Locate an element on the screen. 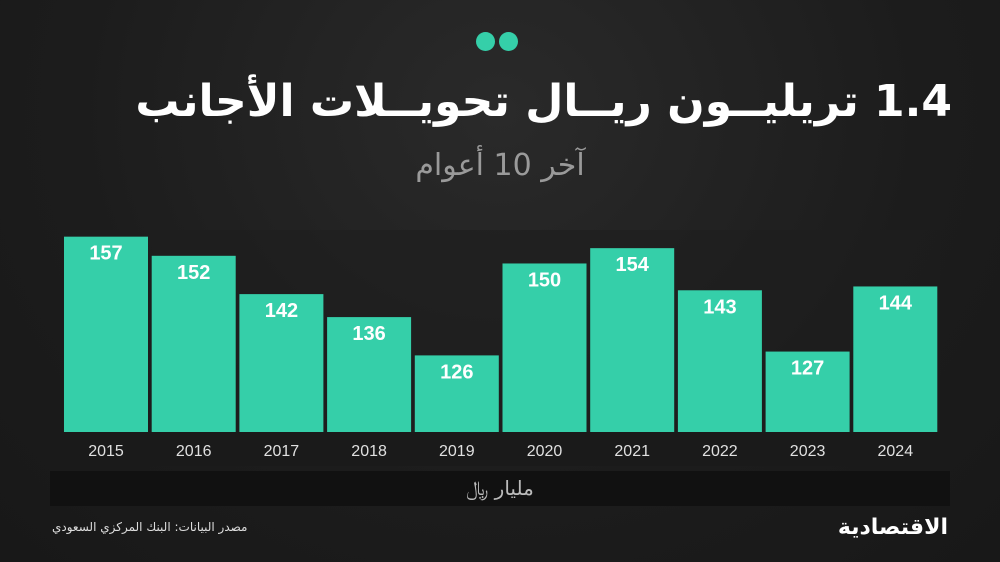 The height and width of the screenshot is (562, 1000). unit-label: مليار ﷼ is located at coordinates (500, 488).